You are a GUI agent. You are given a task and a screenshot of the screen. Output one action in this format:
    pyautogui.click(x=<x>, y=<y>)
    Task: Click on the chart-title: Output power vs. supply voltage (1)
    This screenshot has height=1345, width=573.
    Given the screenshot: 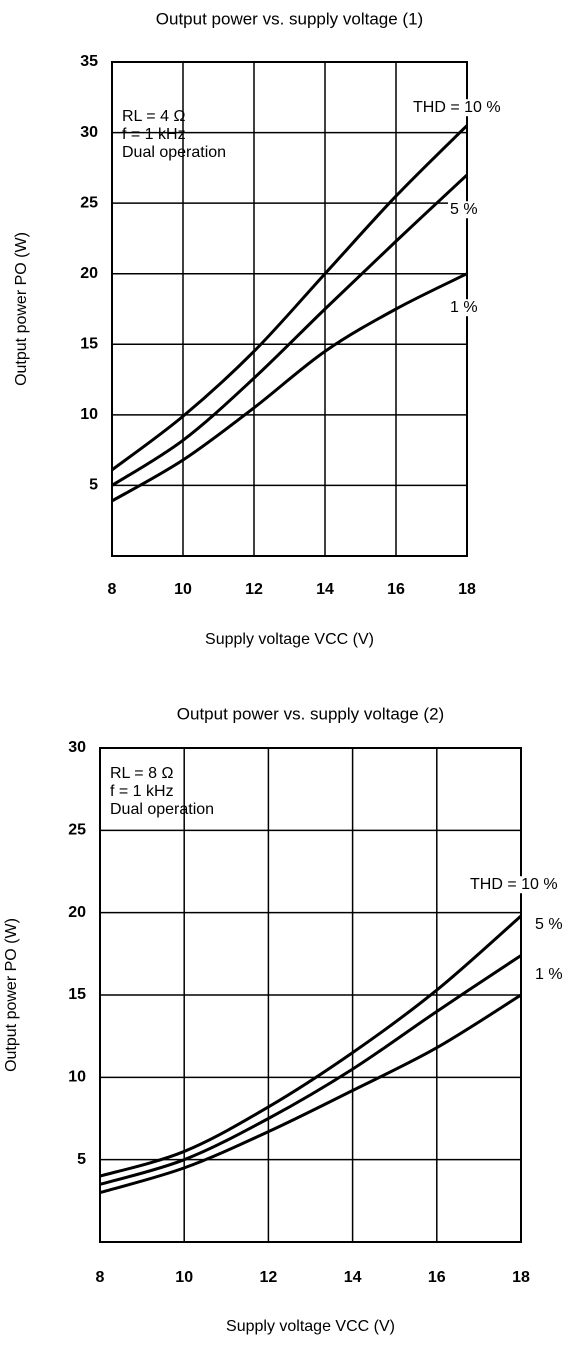 What is the action you would take?
    pyautogui.click(x=289, y=18)
    